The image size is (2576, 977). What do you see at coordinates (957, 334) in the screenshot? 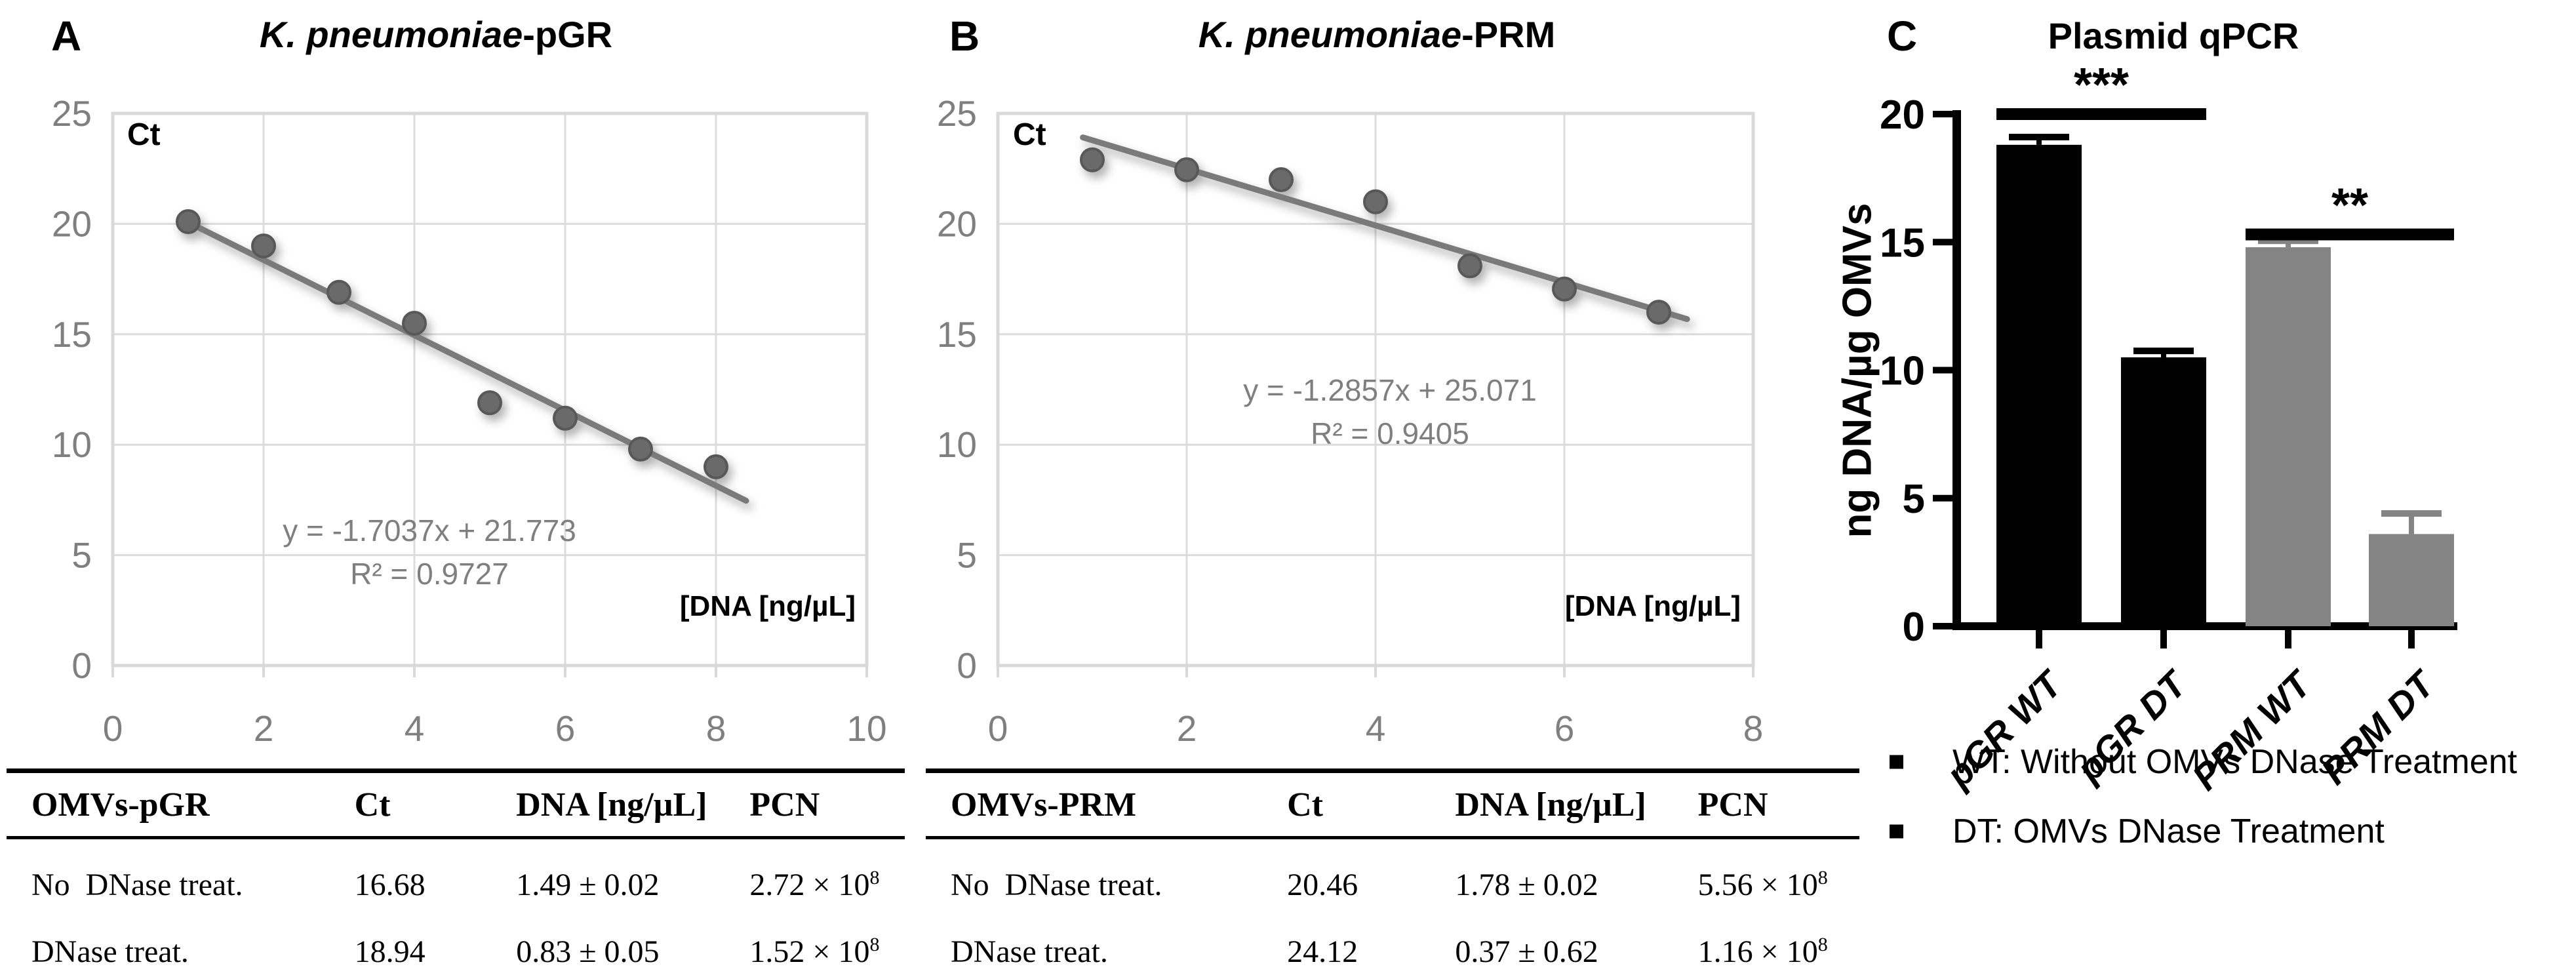
I see `y-tick-label: 15` at bounding box center [957, 334].